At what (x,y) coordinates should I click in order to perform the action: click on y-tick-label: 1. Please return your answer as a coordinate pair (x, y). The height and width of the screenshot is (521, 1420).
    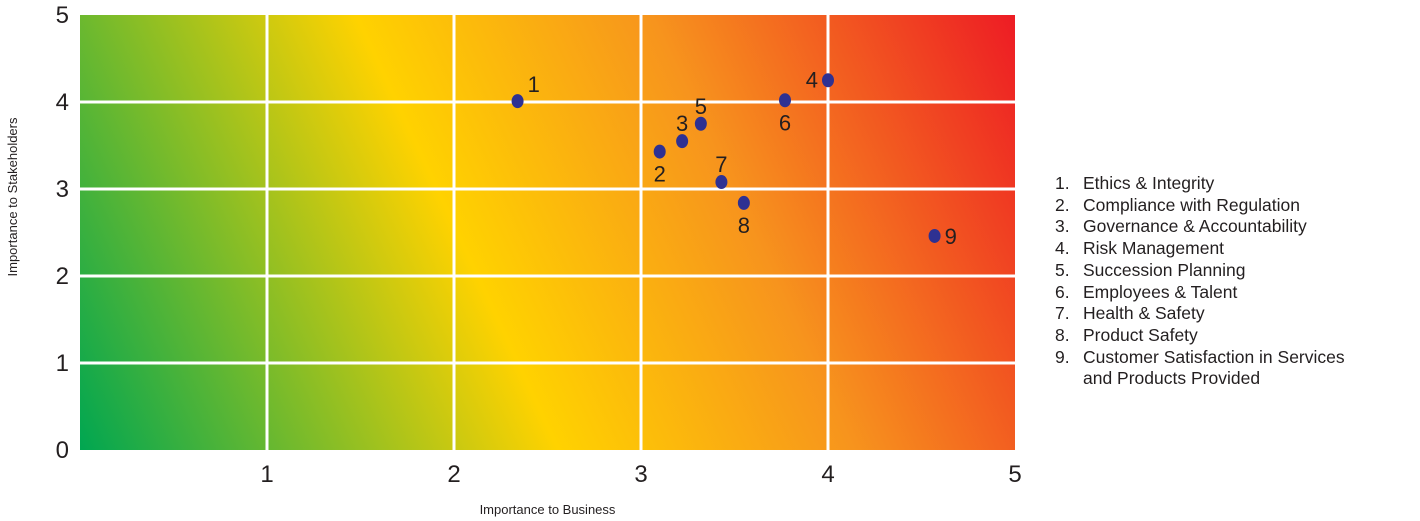
    Looking at the image, I should click on (62, 363).